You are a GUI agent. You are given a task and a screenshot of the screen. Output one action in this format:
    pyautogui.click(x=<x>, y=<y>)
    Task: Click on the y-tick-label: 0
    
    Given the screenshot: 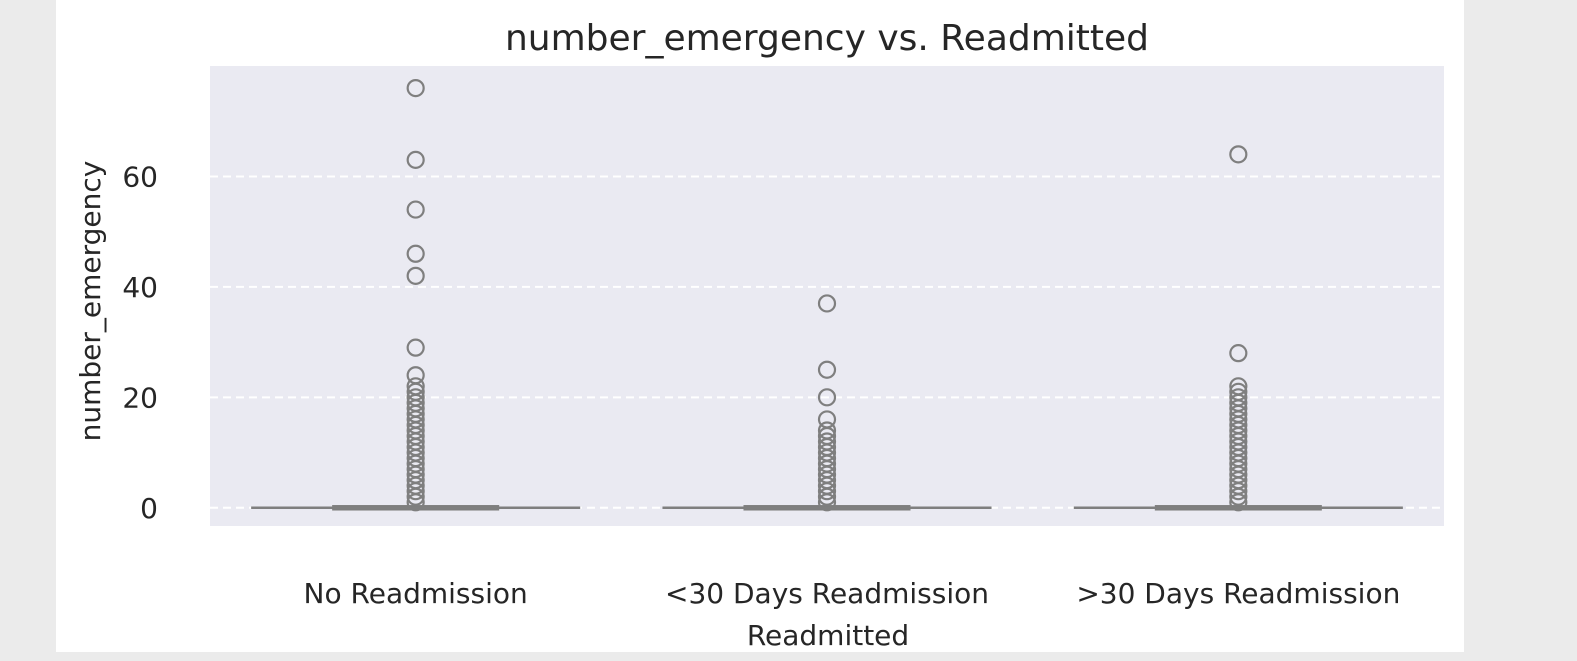 What is the action you would take?
    pyautogui.click(x=149, y=508)
    